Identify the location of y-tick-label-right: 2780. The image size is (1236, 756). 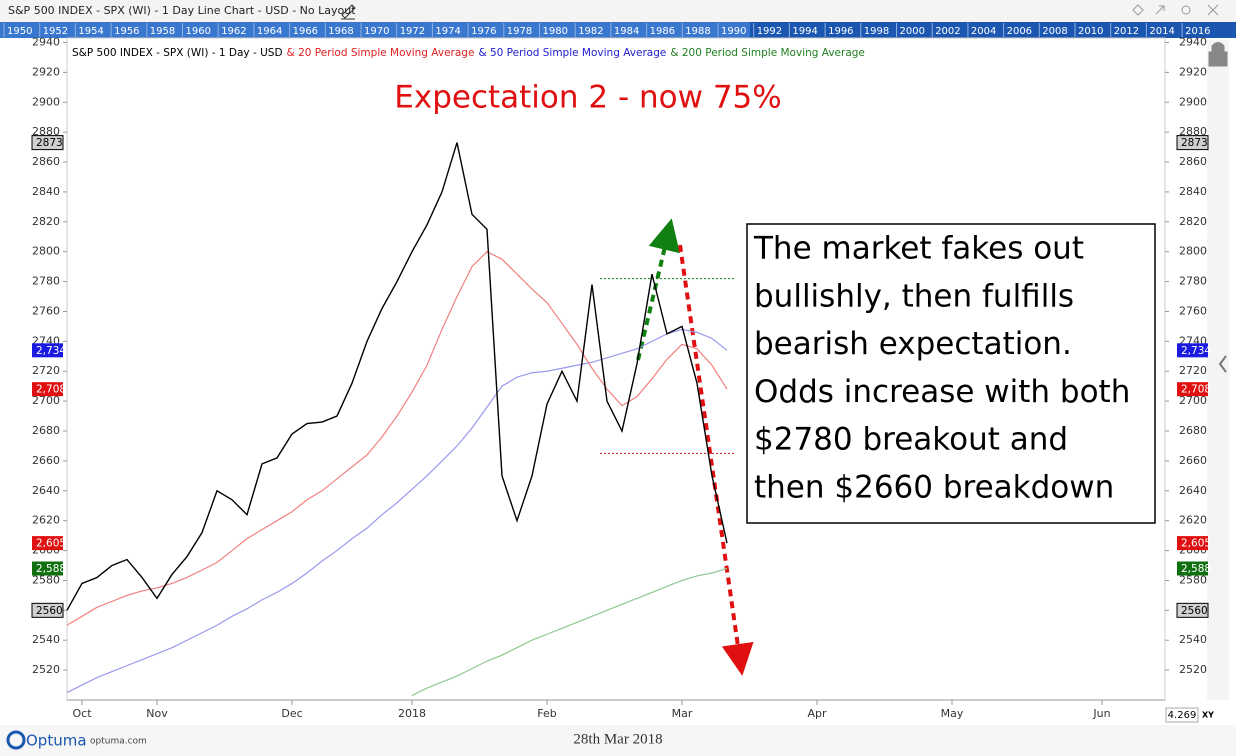
(1193, 281).